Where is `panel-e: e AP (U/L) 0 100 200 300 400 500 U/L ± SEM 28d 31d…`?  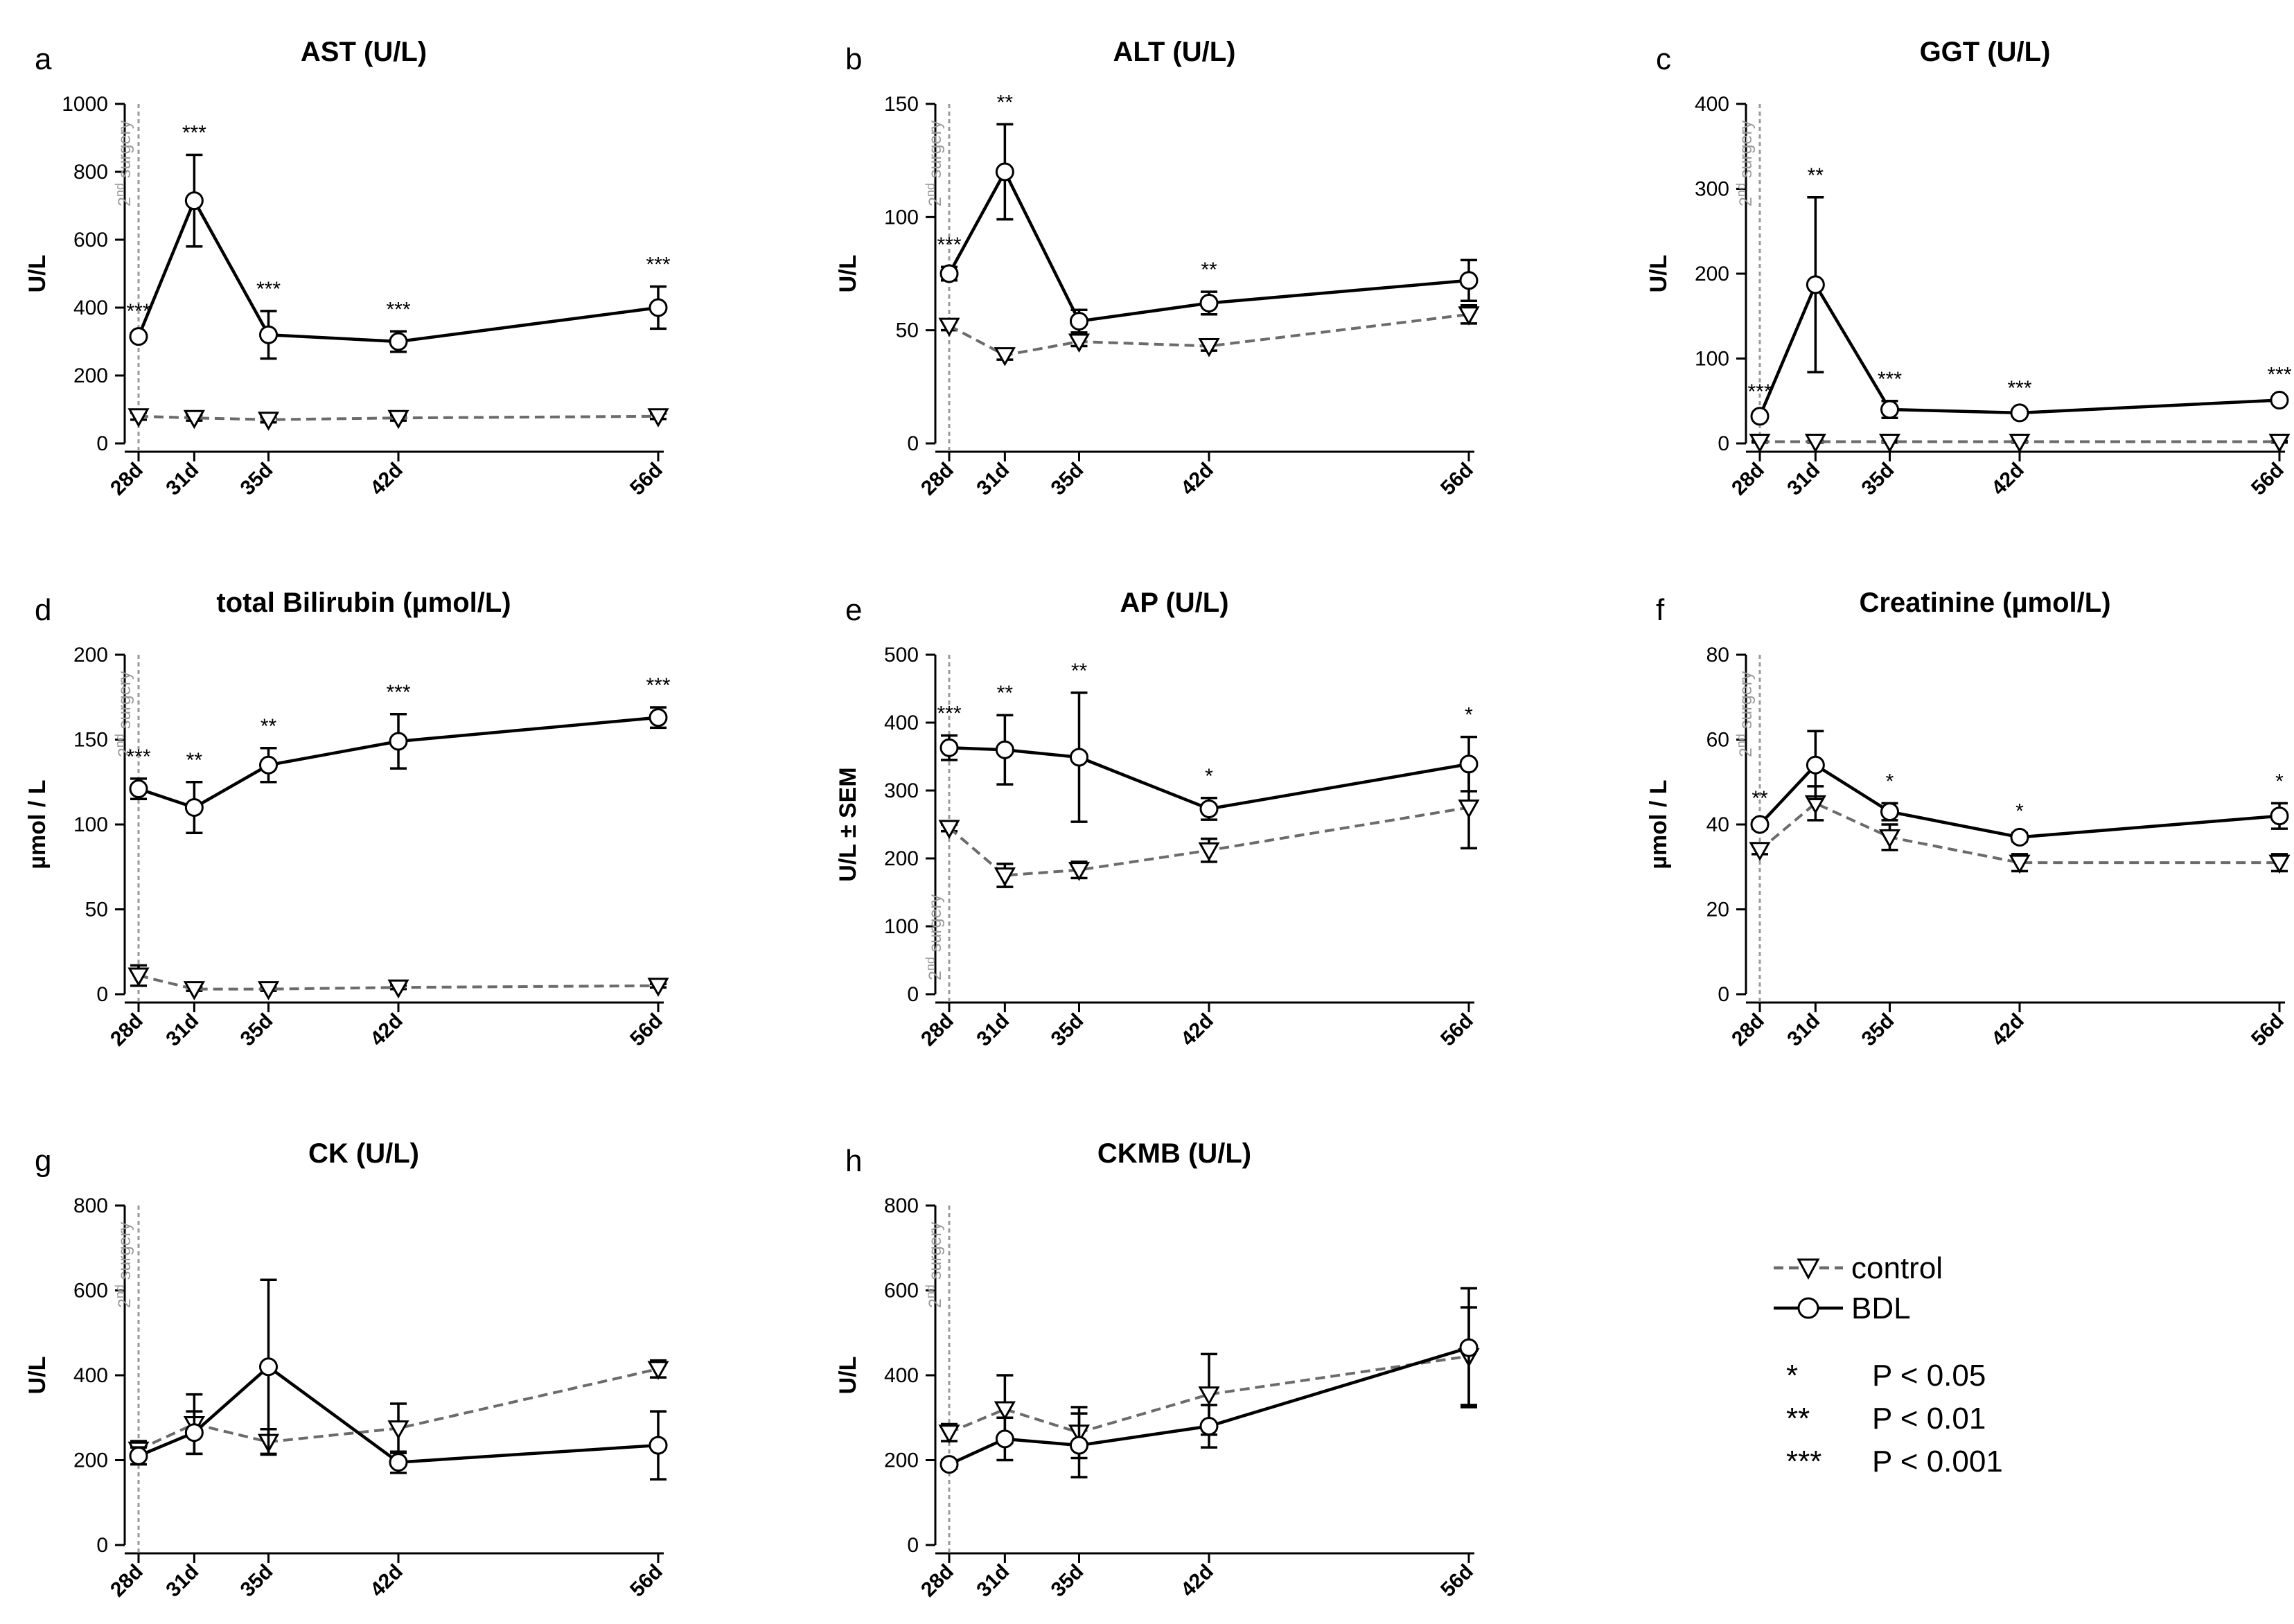
panel-e: e AP (U/L) 0 100 200 300 400 500 U/L ± SEM 28d 31d… is located at coordinates (1157, 819).